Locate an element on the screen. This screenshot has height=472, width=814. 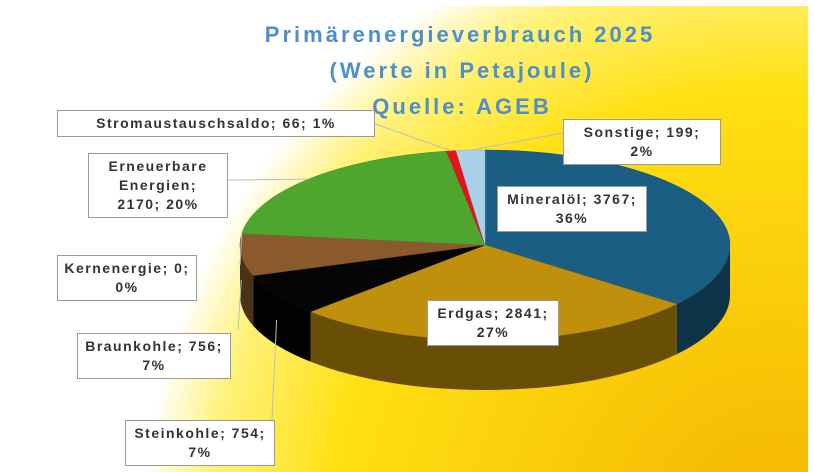
data-label: Erneuerbare Energien; 2170; 20% is located at coordinates (158, 185).